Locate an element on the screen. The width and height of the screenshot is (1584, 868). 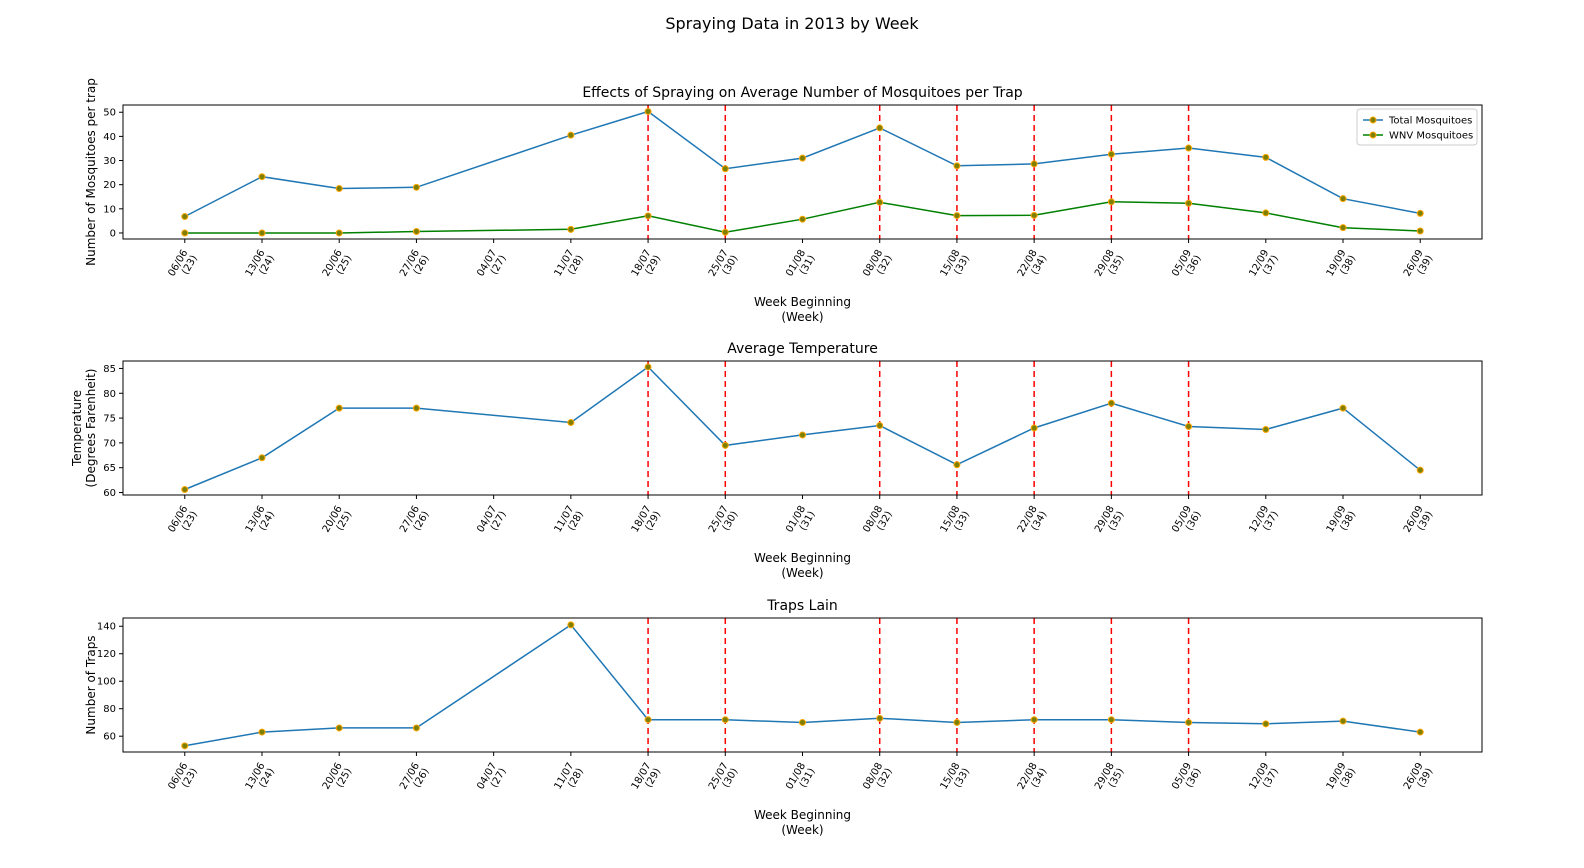
y-axis-label: Number of Mosquitoes per trap is located at coordinates (91, 172).